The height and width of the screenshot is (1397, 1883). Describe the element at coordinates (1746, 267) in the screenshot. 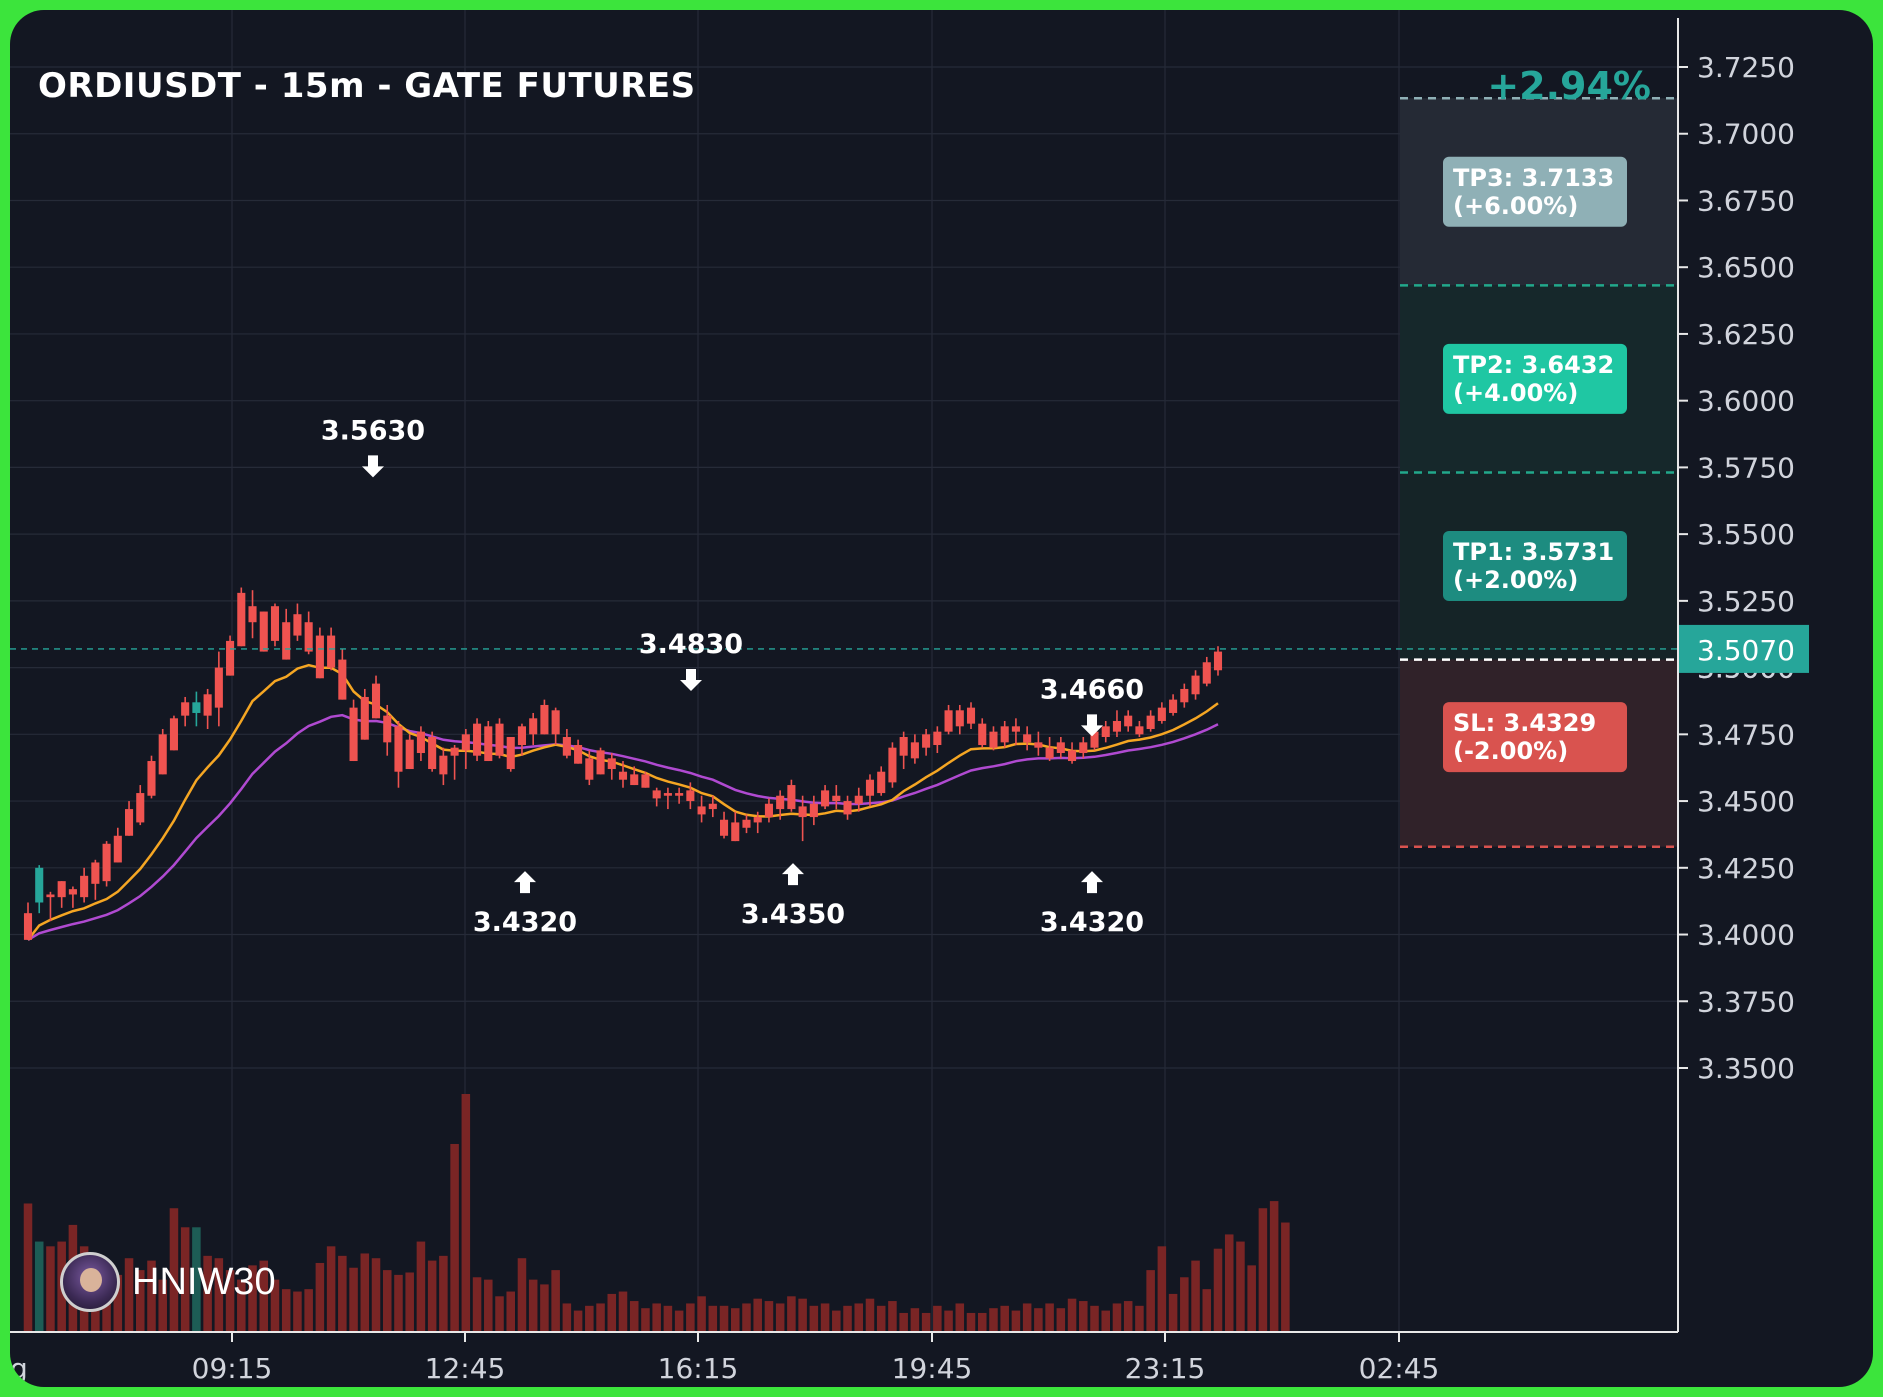

I see `y-tick-label: 3.6500` at that location.